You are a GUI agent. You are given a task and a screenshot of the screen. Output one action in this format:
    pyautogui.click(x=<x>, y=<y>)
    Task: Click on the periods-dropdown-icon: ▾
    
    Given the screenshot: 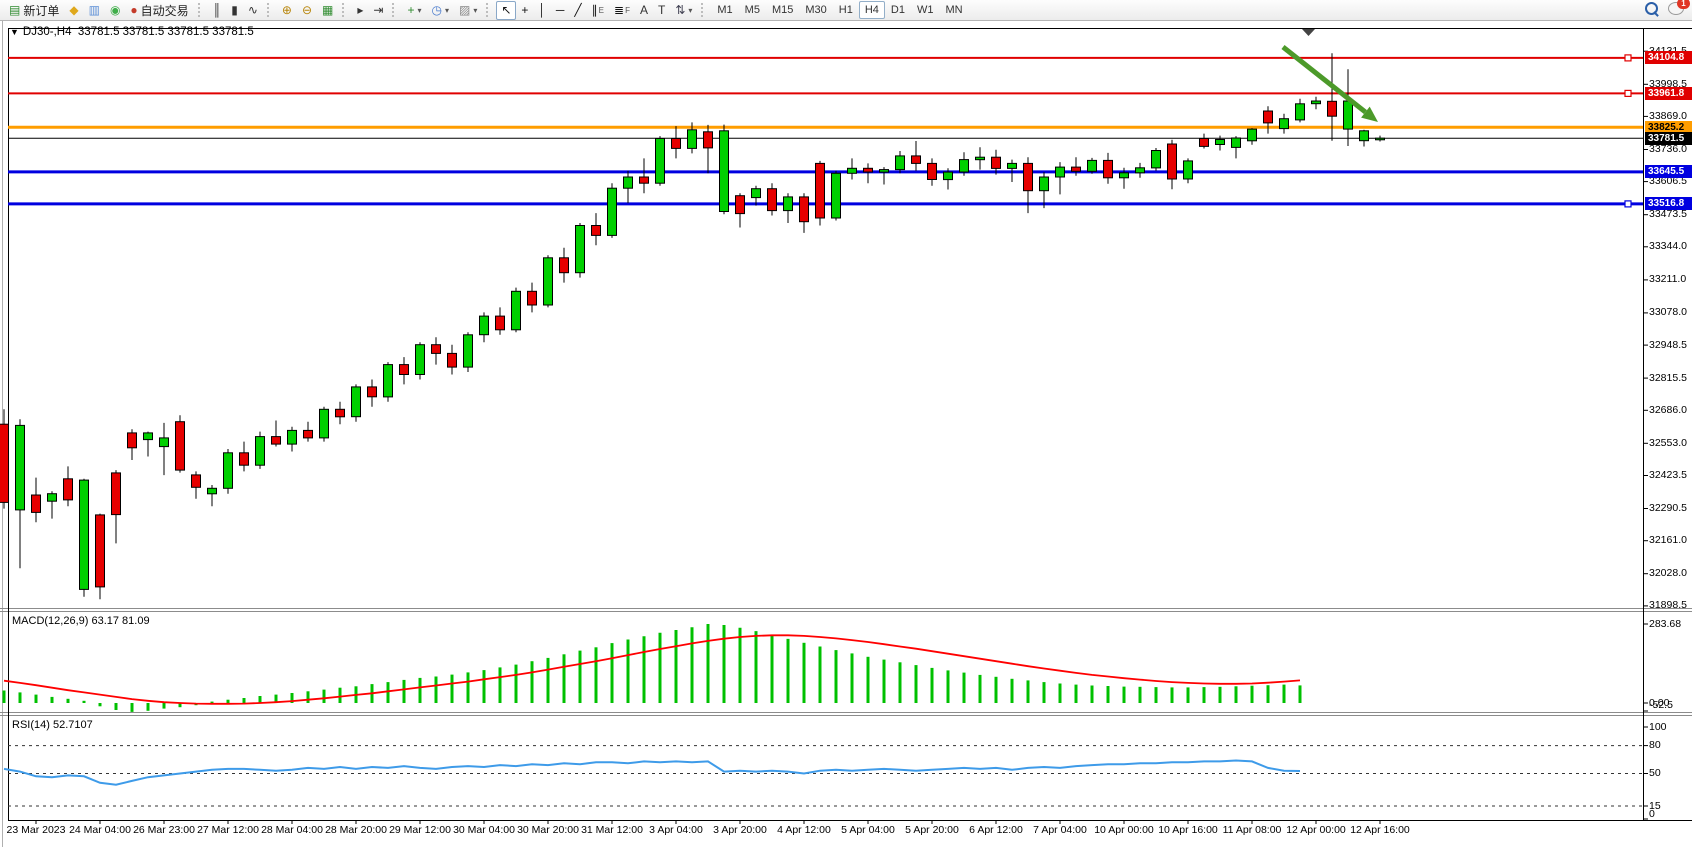 What is the action you would take?
    pyautogui.click(x=446, y=10)
    